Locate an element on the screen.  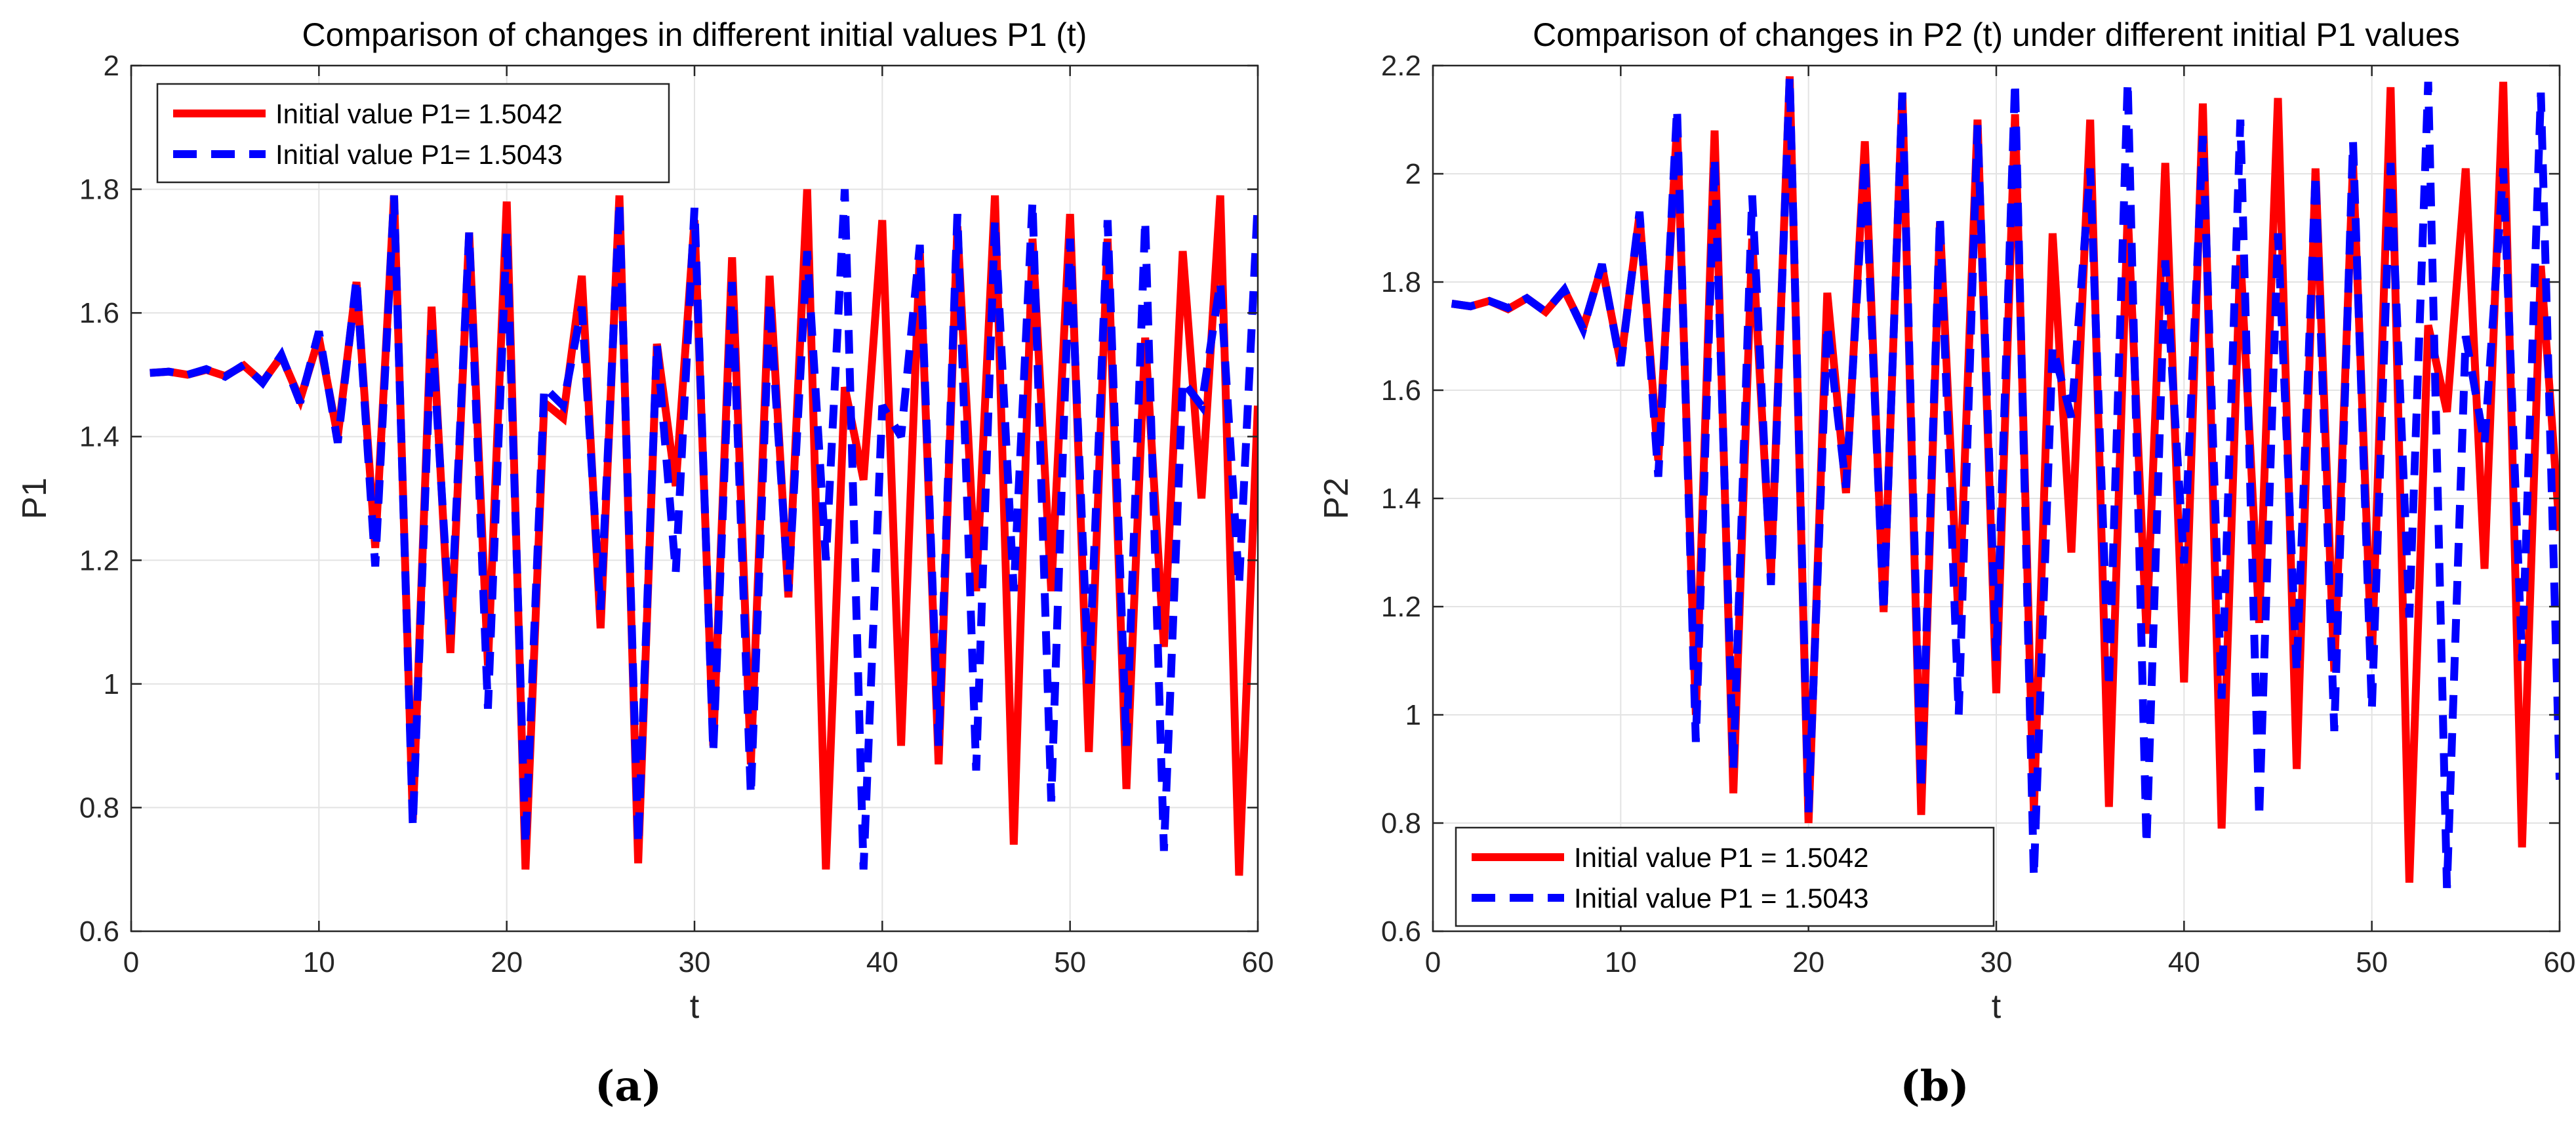
y-axis-label: P2 is located at coordinates (1337, 498).